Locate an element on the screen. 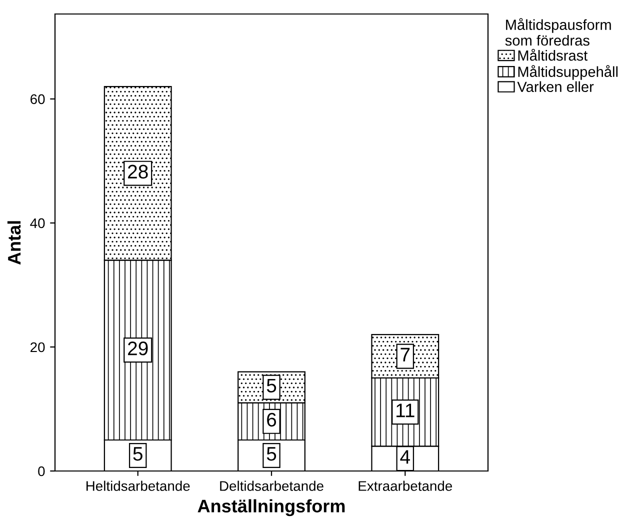 This screenshot has width=627, height=524. x-tick-label: Heltidsarbetande is located at coordinates (138, 485).